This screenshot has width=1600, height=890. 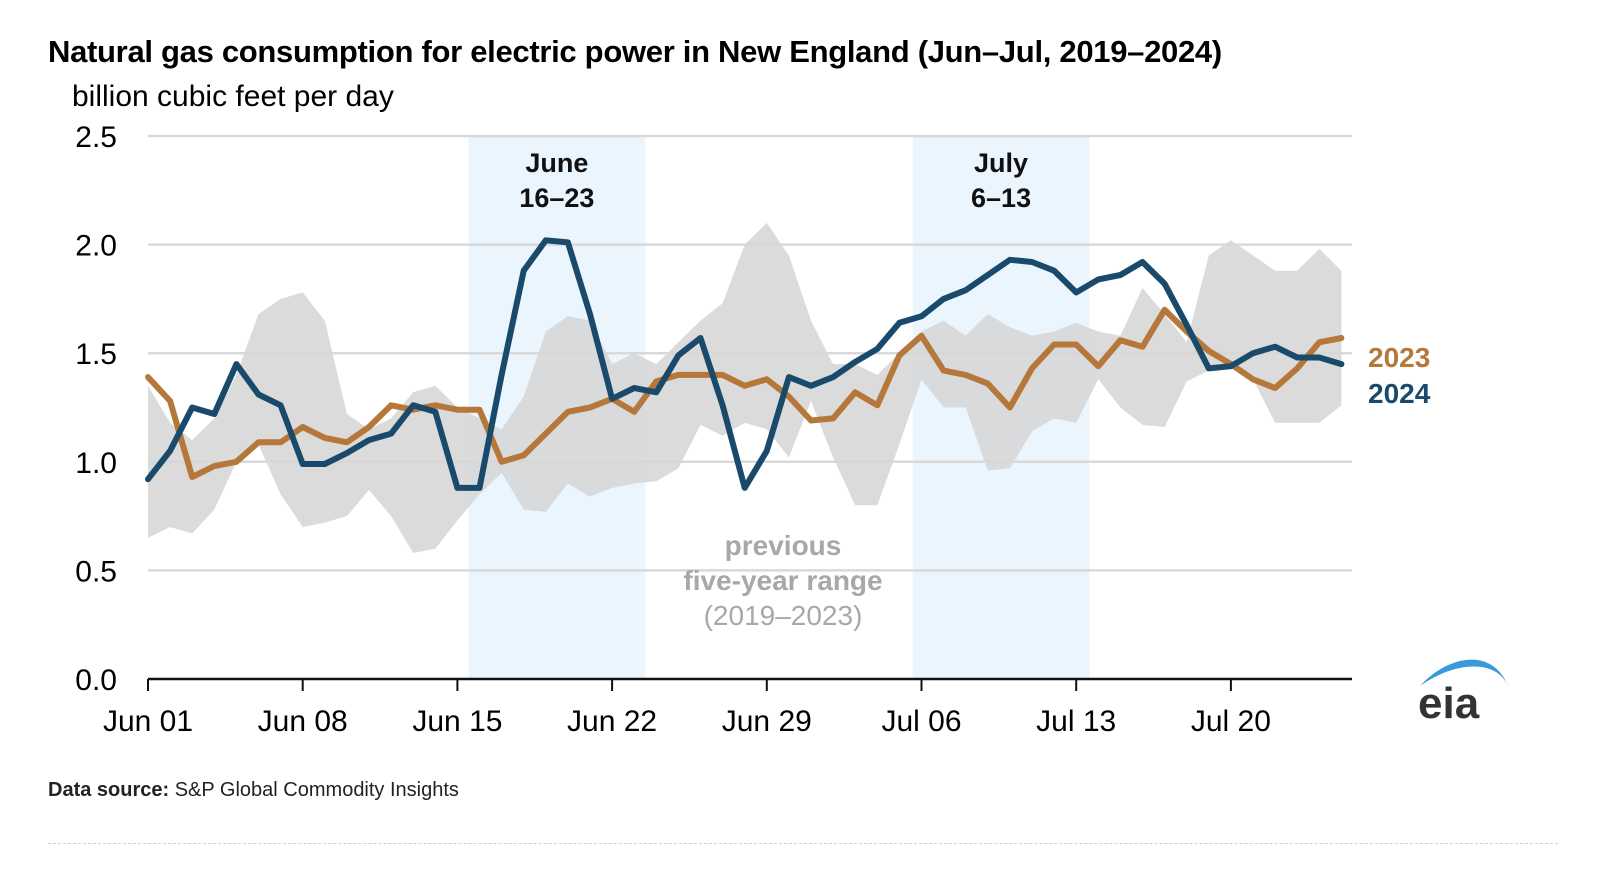 What do you see at coordinates (1001, 163) in the screenshot?
I see `highlight-label-line1: July` at bounding box center [1001, 163].